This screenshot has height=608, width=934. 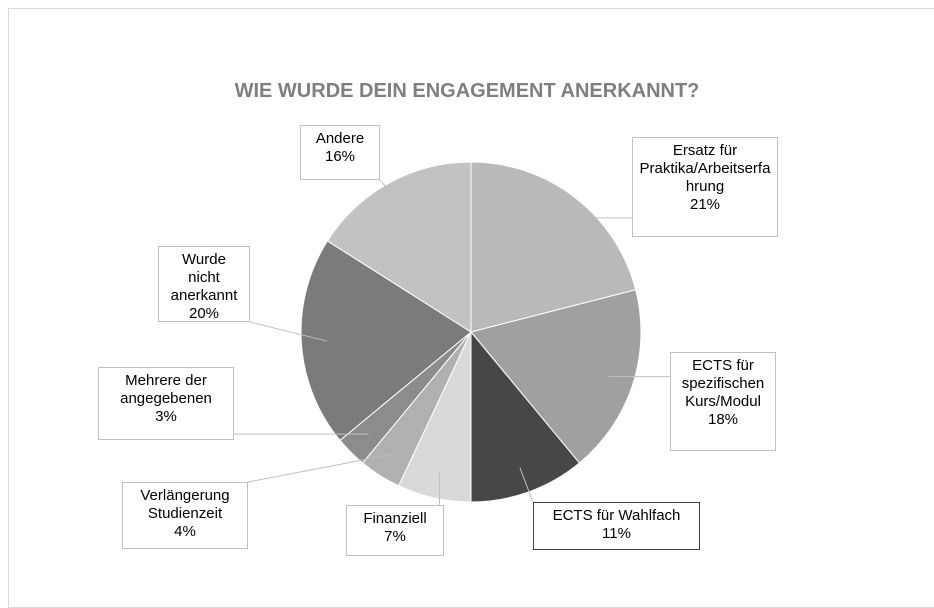 I want to click on value-label: 21%, so click(x=705, y=204).